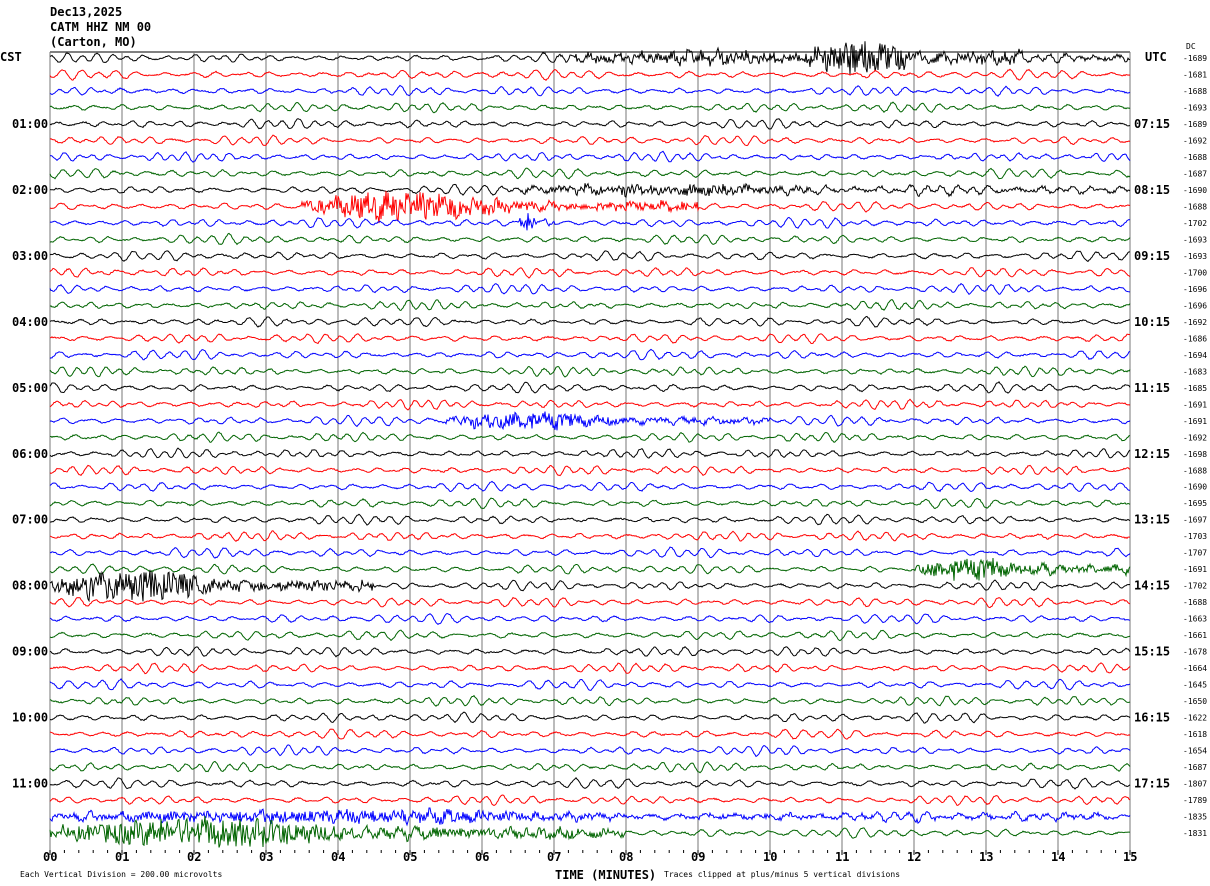  I want to click on cst-axis-label: CST, so click(11, 57).